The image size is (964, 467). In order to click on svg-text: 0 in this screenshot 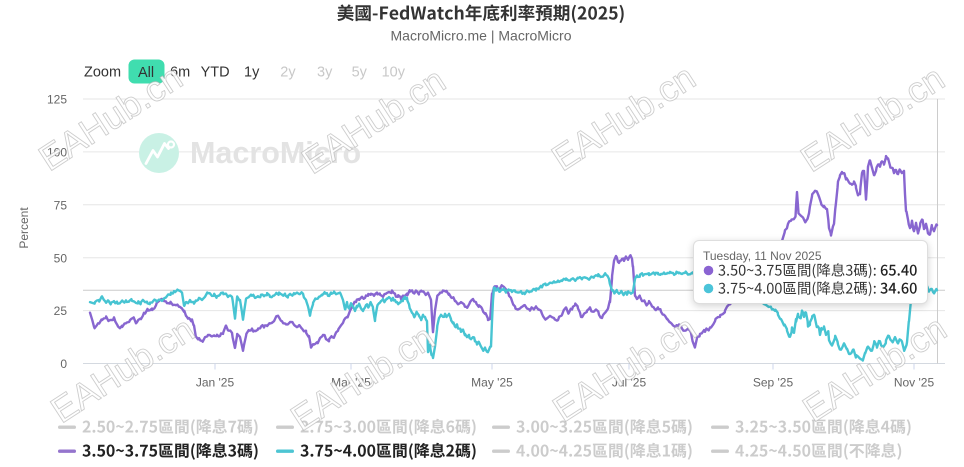, I will do `click(63, 364)`.